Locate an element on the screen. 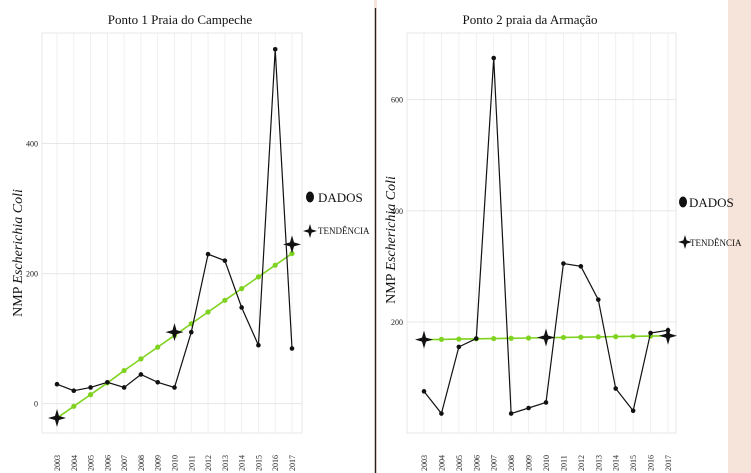 The image size is (751, 473). x-tick-label: 2004 is located at coordinates (74, 463).